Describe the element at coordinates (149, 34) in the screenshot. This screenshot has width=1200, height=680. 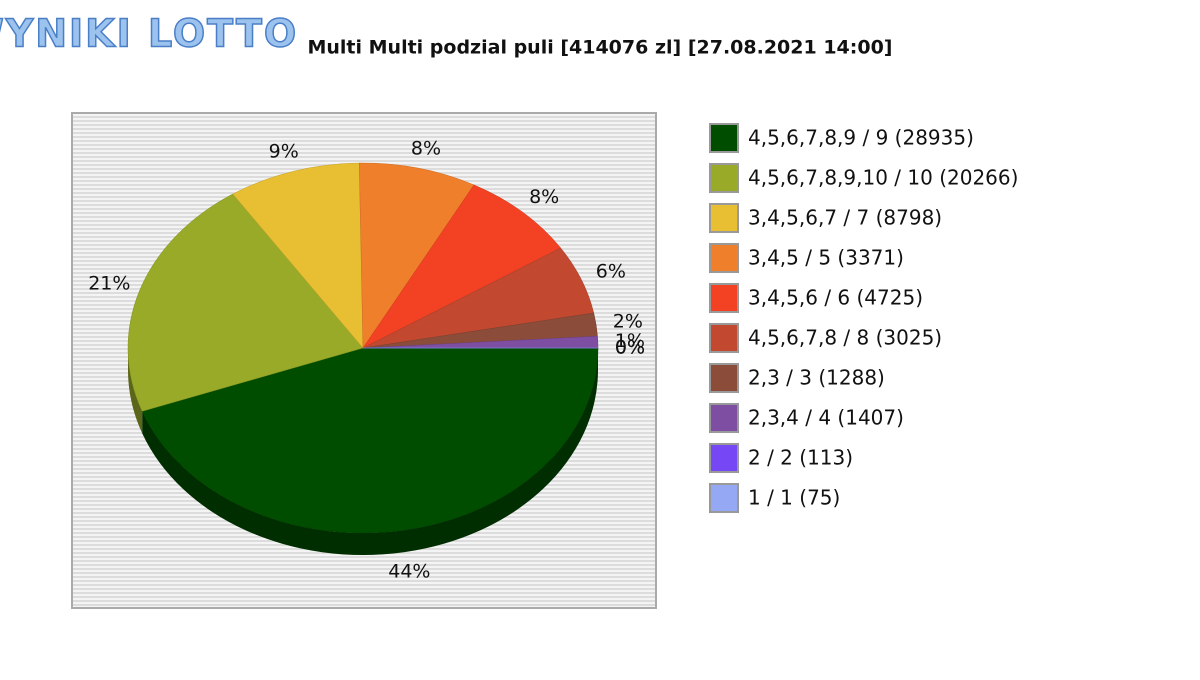
I see `logo: WYNIKI LOTTO` at that location.